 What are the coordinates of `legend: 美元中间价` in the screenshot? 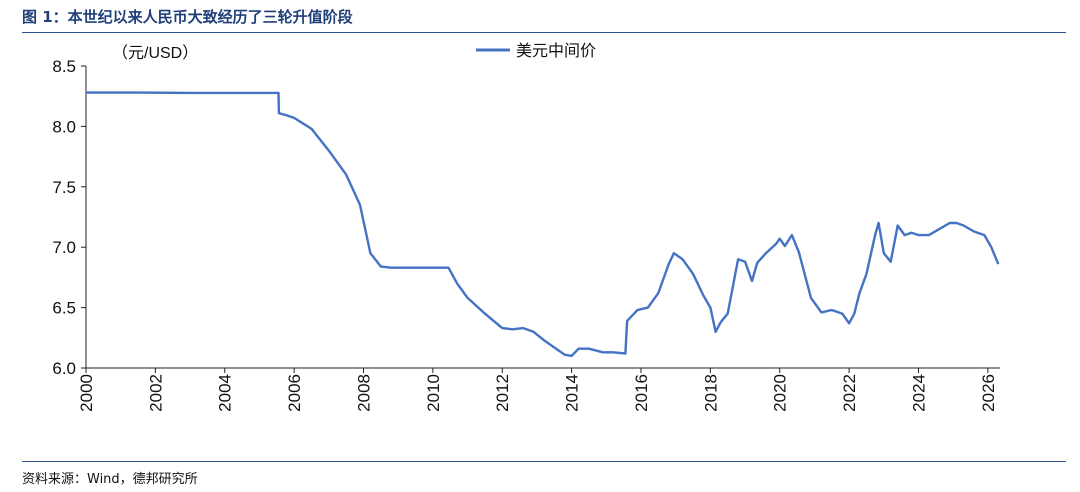 It's located at (536, 51).